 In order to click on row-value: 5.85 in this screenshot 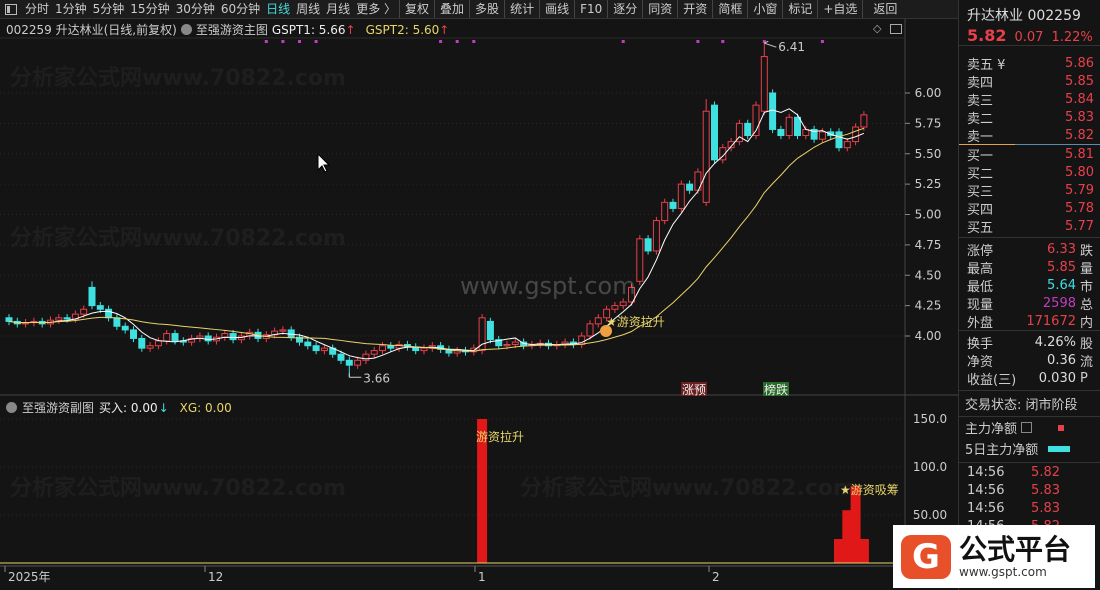, I will do `click(1079, 81)`.